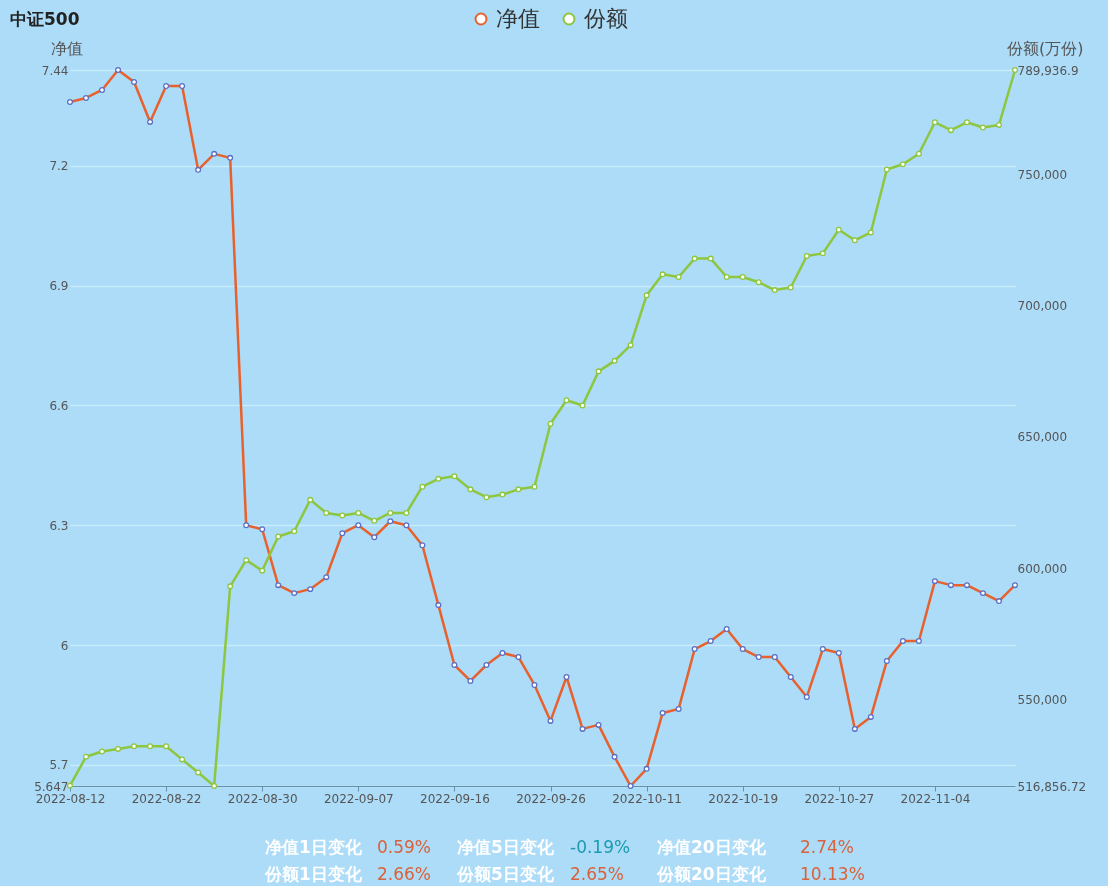 This screenshot has width=1108, height=886. I want to click on x-tick-label: 2022-10-27, so click(839, 798).